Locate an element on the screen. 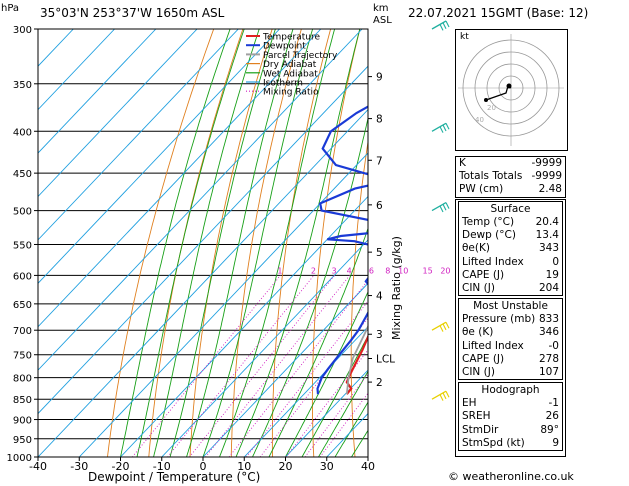  row-value: 13.4 is located at coordinates (547, 235).